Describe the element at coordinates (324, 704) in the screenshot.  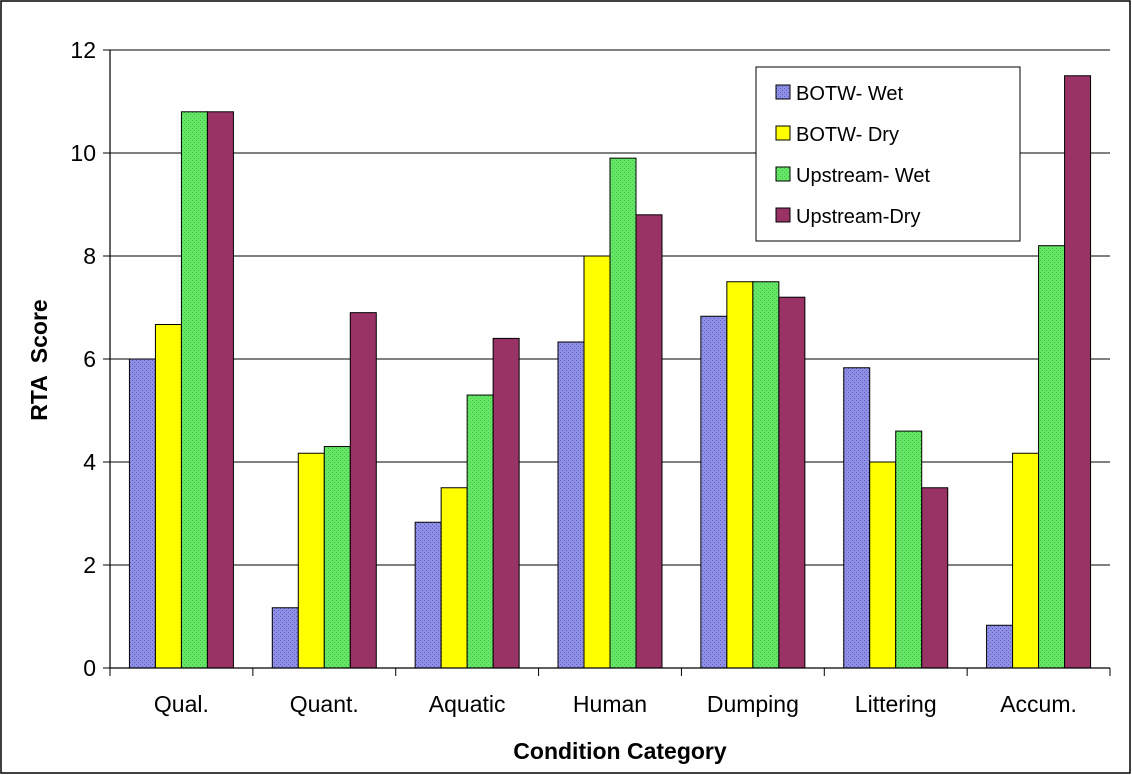
I see `x-tick-label: Quant.` at that location.